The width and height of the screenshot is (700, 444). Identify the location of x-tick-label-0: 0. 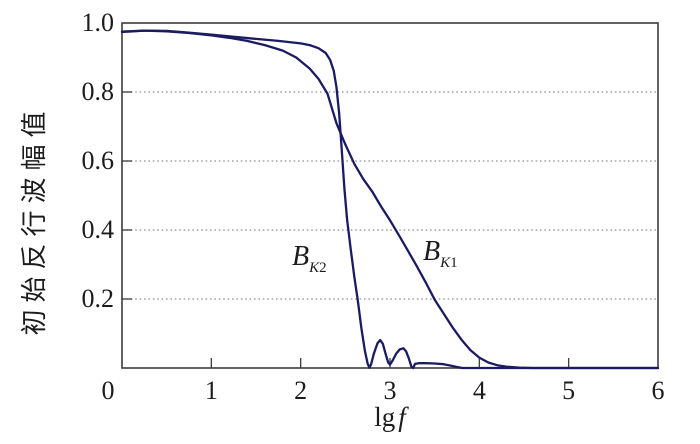
(108, 390).